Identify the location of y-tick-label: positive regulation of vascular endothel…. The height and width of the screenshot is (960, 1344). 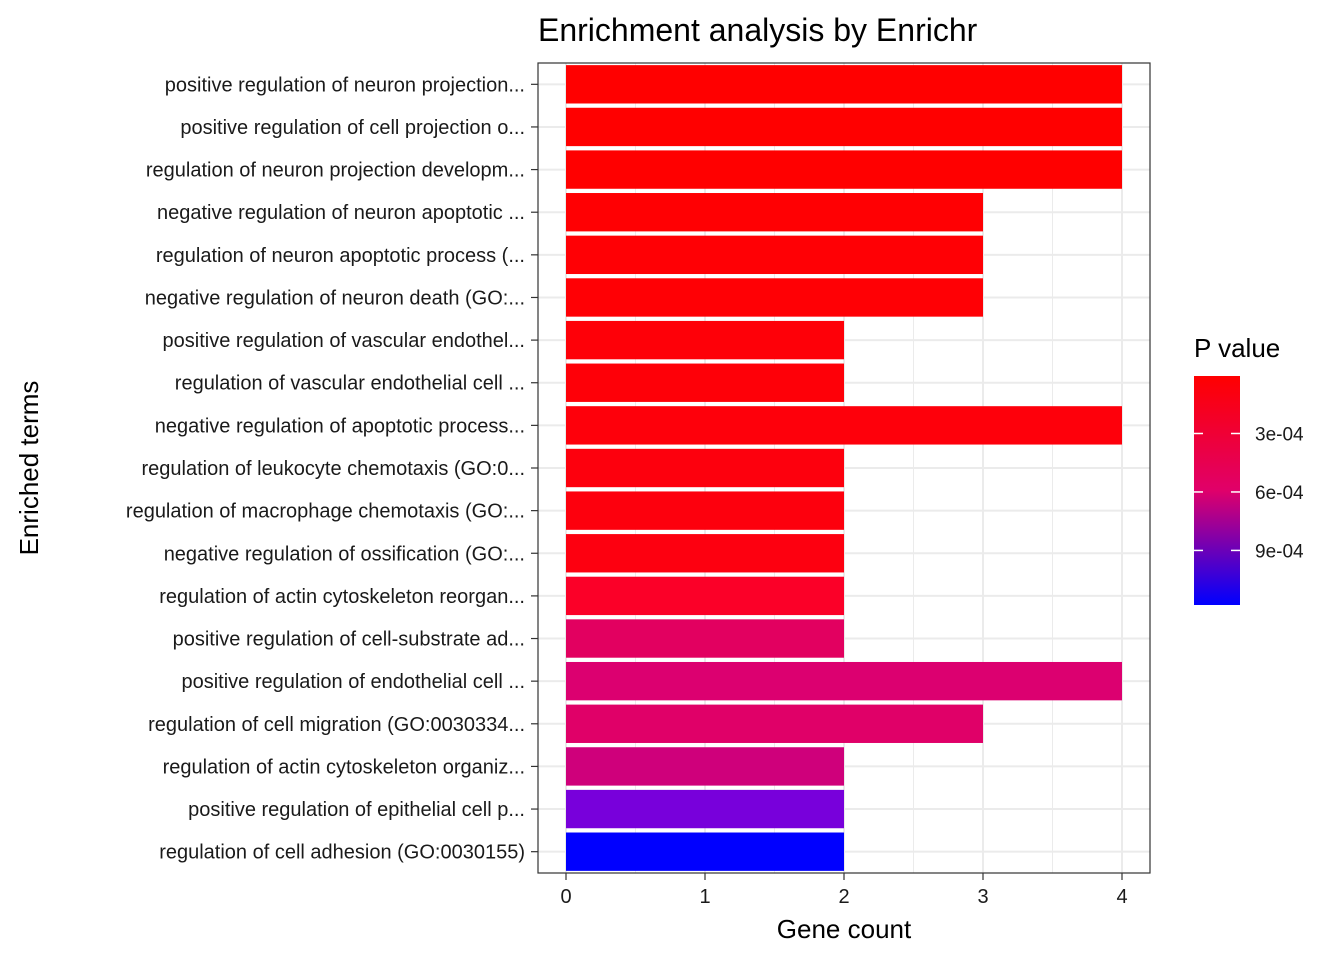
(344, 341).